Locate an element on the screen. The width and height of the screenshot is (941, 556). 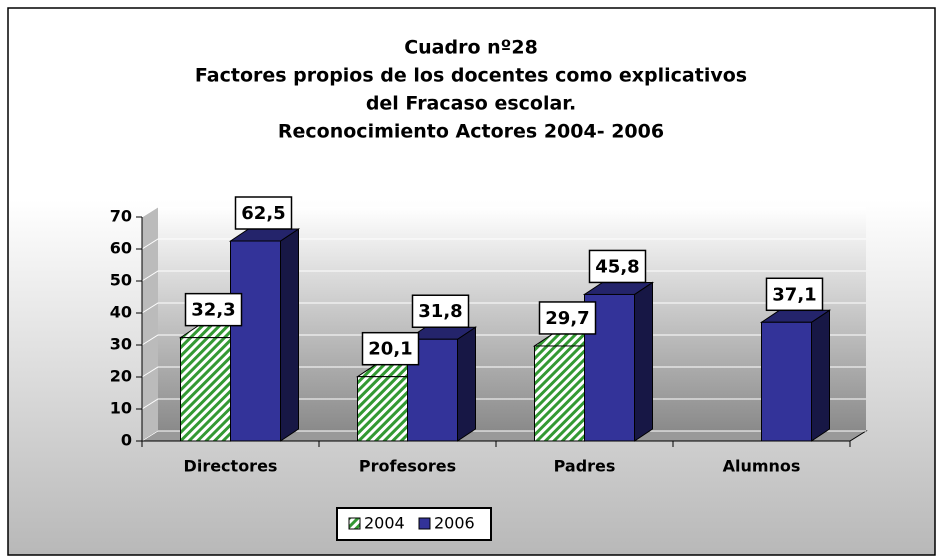
data-label: 31,8 is located at coordinates (440, 311).